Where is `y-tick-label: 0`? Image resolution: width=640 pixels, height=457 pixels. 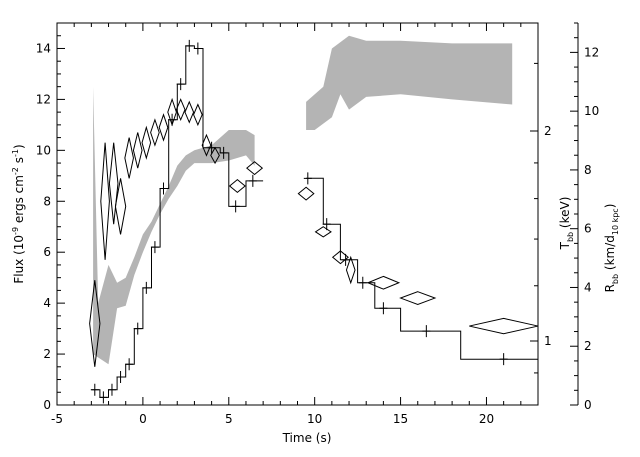
y-tick-label: 0 is located at coordinates (47, 405).